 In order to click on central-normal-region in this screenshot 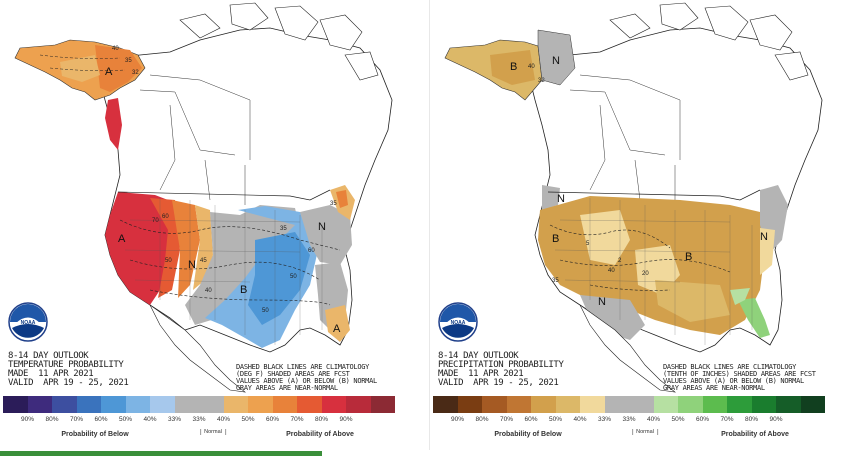, I will do `click(242, 265)`.